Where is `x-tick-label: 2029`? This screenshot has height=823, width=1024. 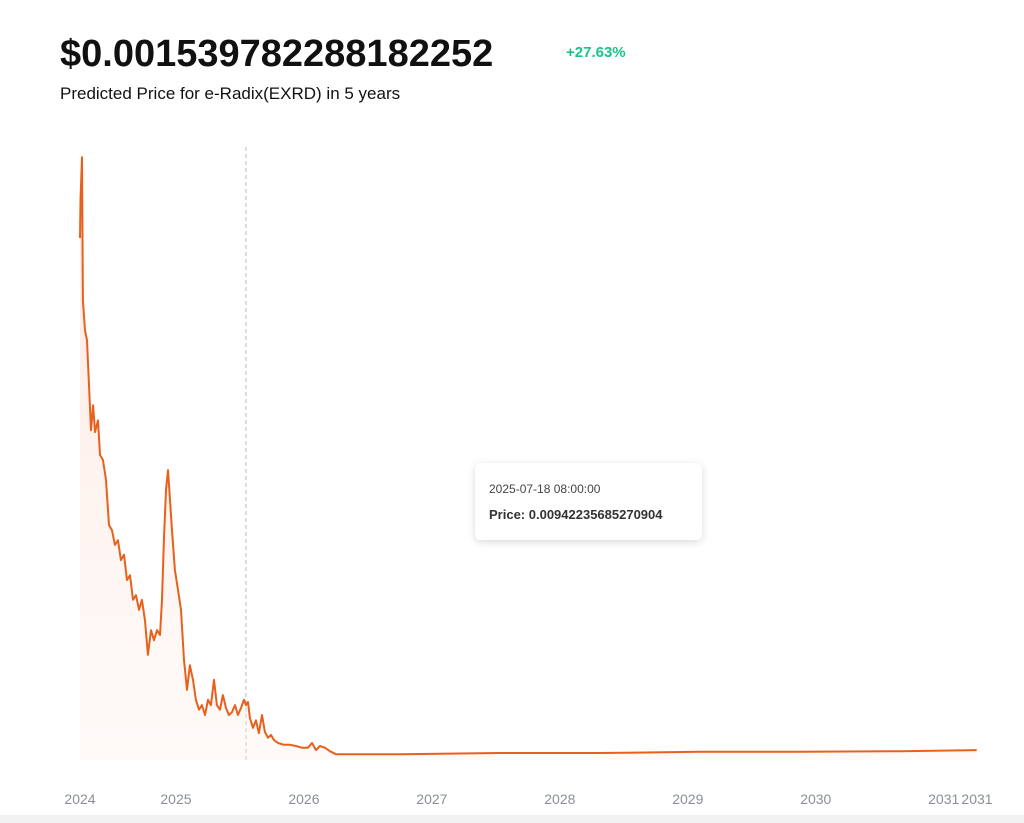 x-tick-label: 2029 is located at coordinates (687, 799).